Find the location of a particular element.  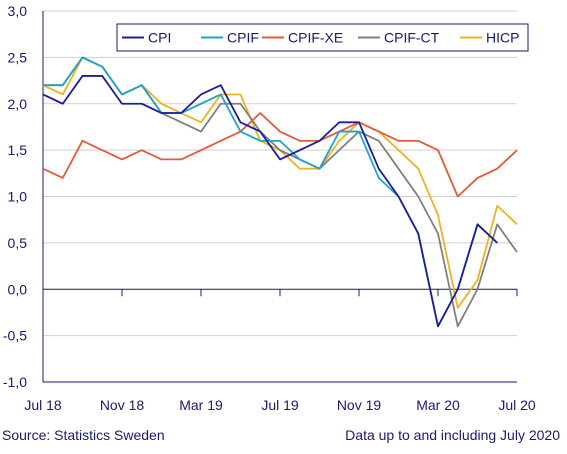

legend-label-hicp: HICP is located at coordinates (502, 38).